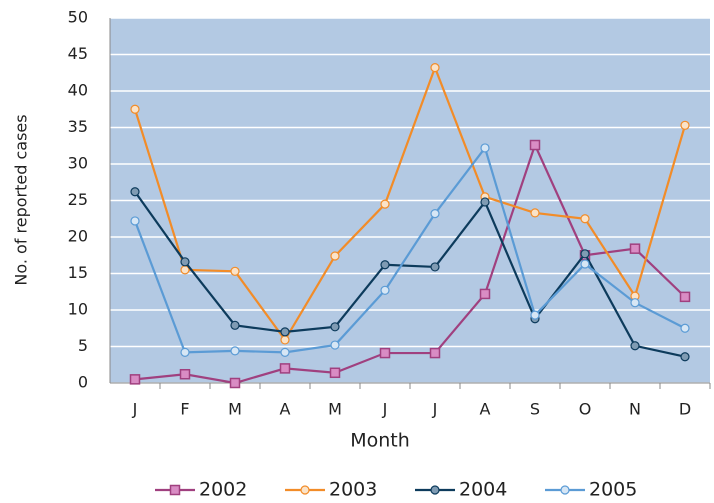 Image resolution: width=714 pixels, height=503 pixels. I want to click on y-tick-label: 35, so click(78, 126).